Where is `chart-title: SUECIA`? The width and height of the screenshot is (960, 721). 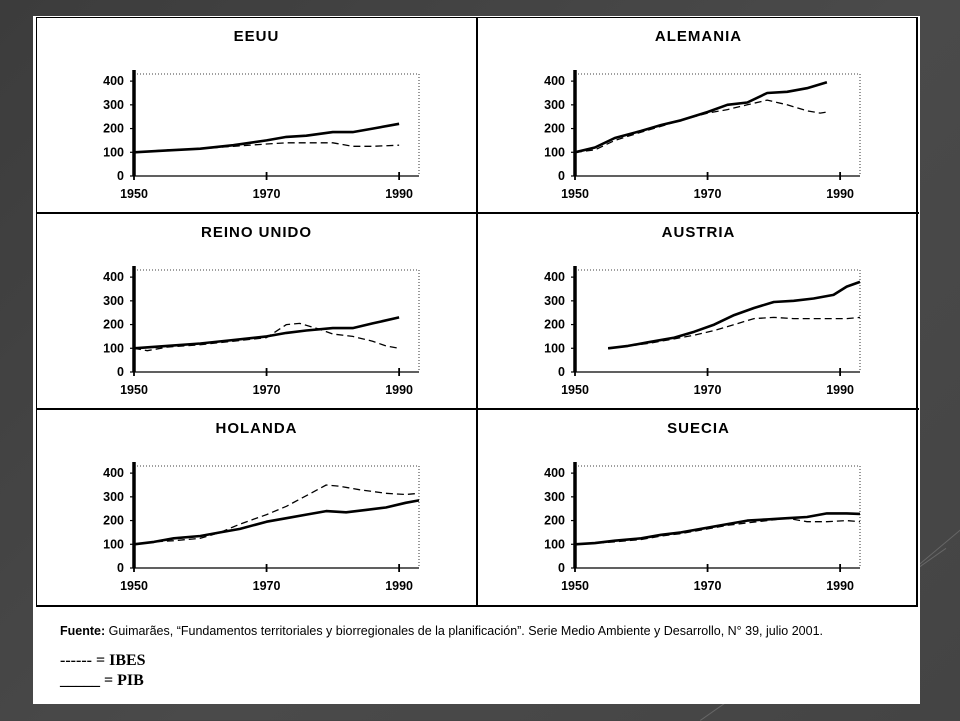 chart-title: SUECIA is located at coordinates (698, 428).